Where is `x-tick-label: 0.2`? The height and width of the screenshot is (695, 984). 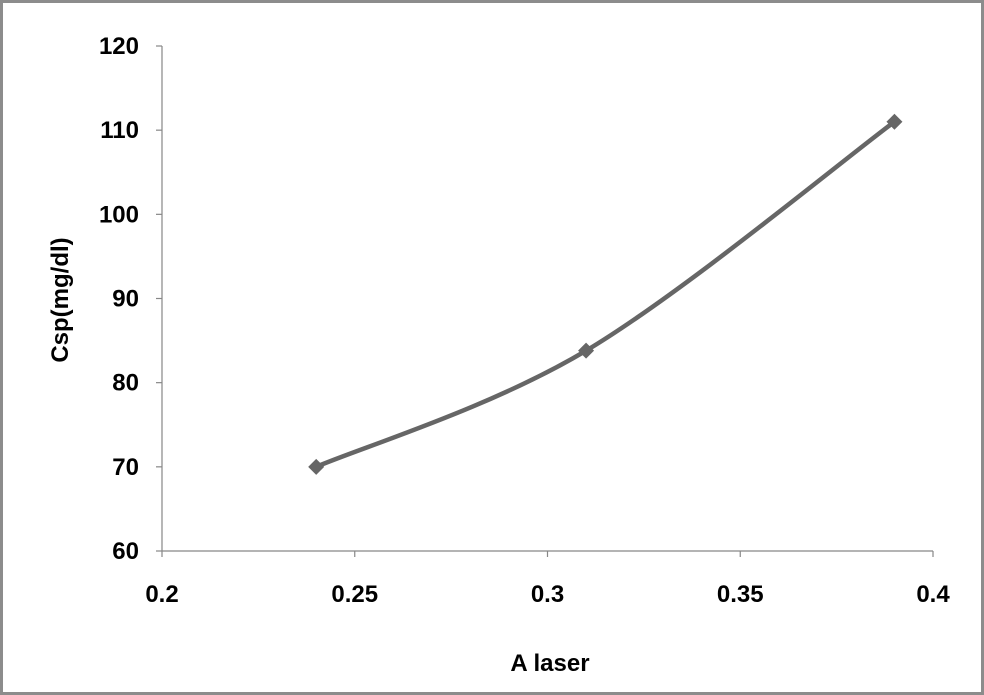
x-tick-label: 0.2 is located at coordinates (161, 594).